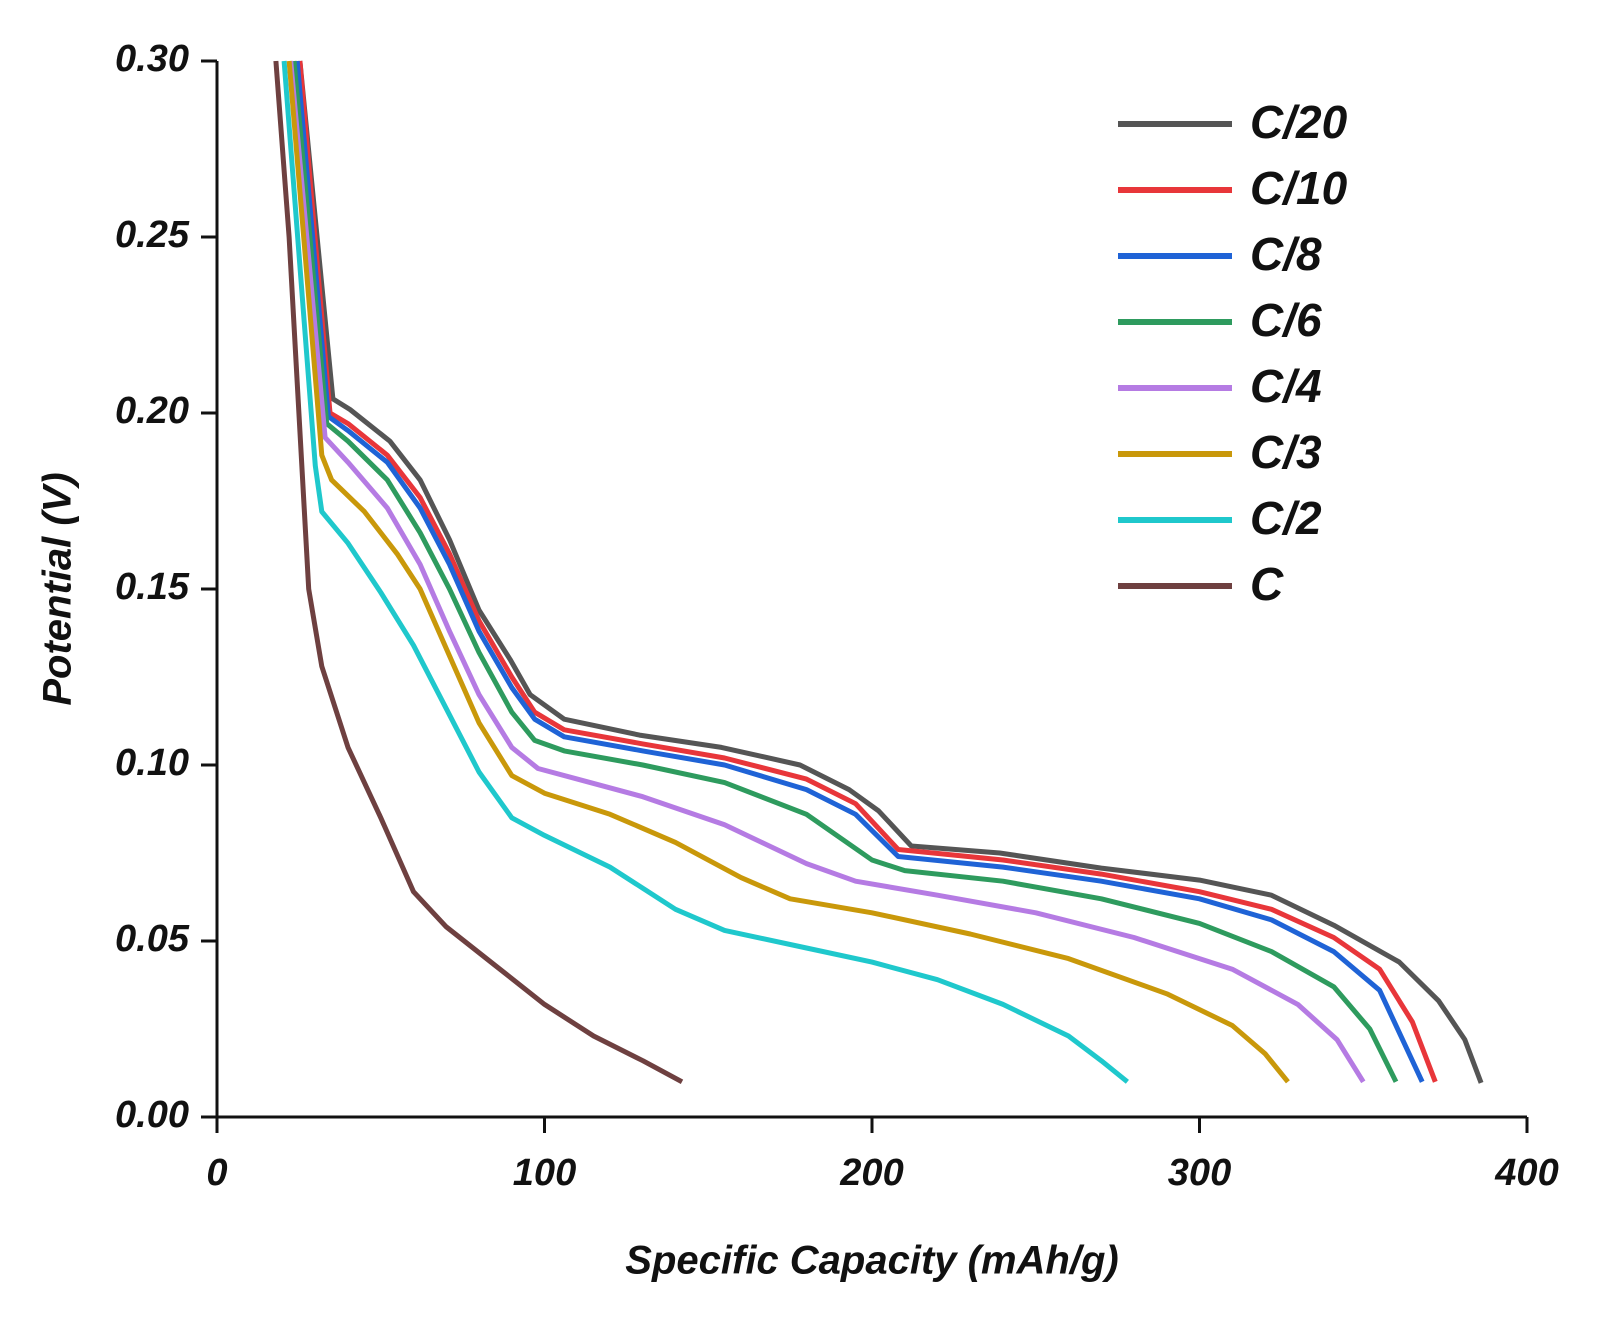 Image resolution: width=1607 pixels, height=1324 pixels. Describe the element at coordinates (152, 587) in the screenshot. I see `y-tick-label: 0.15` at that location.